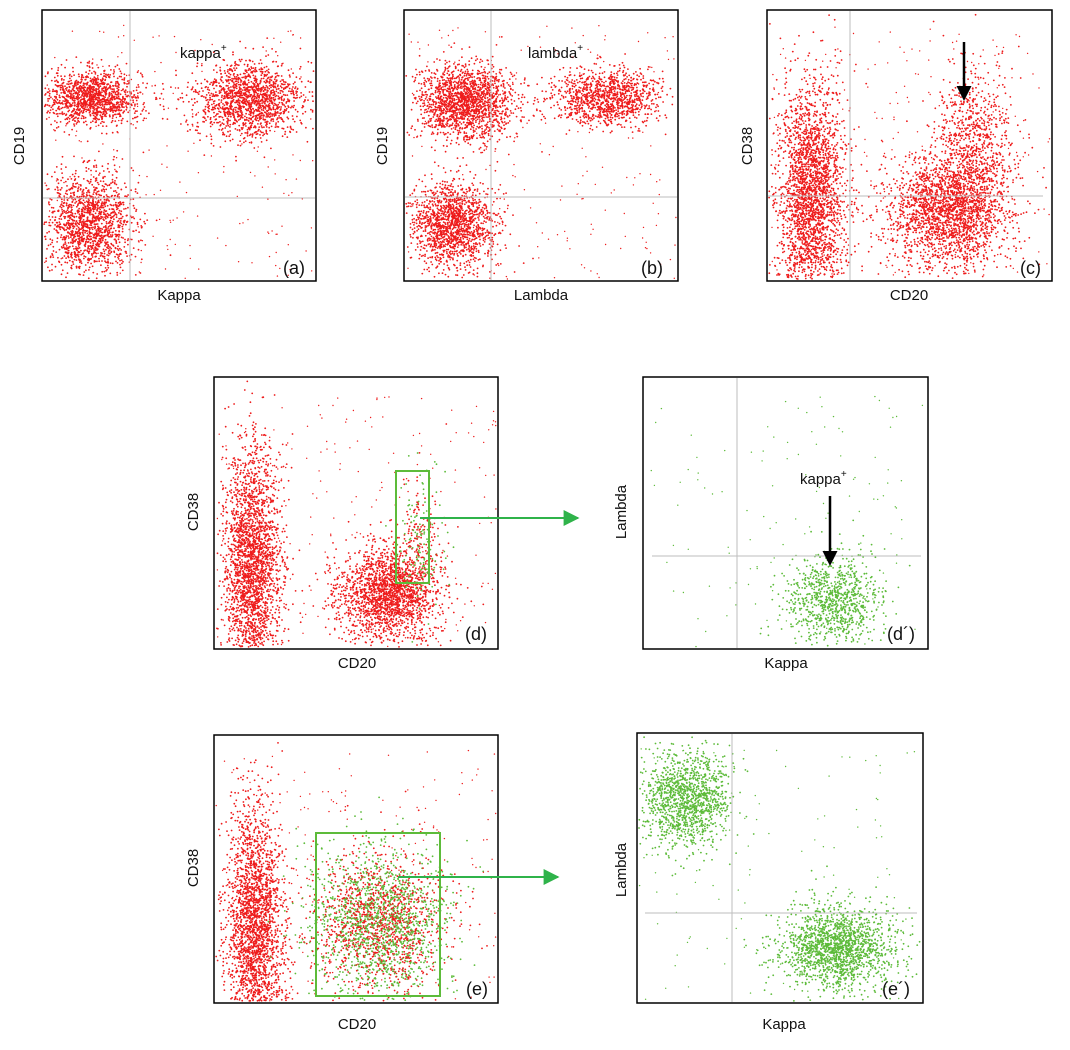 Image resolution: width=1070 pixels, height=1050 pixels. Describe the element at coordinates (19, 146) in the screenshot. I see `panel-a-ylabel: CD19` at that location.